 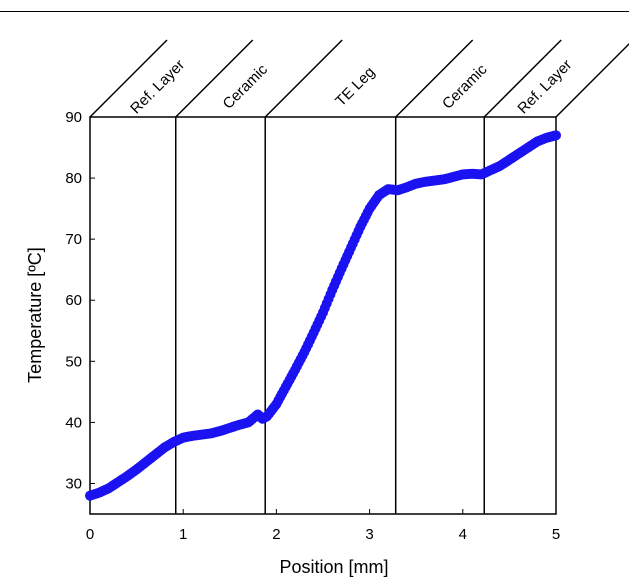 What do you see at coordinates (463, 534) in the screenshot?
I see `x-tick-label-4: 4` at bounding box center [463, 534].